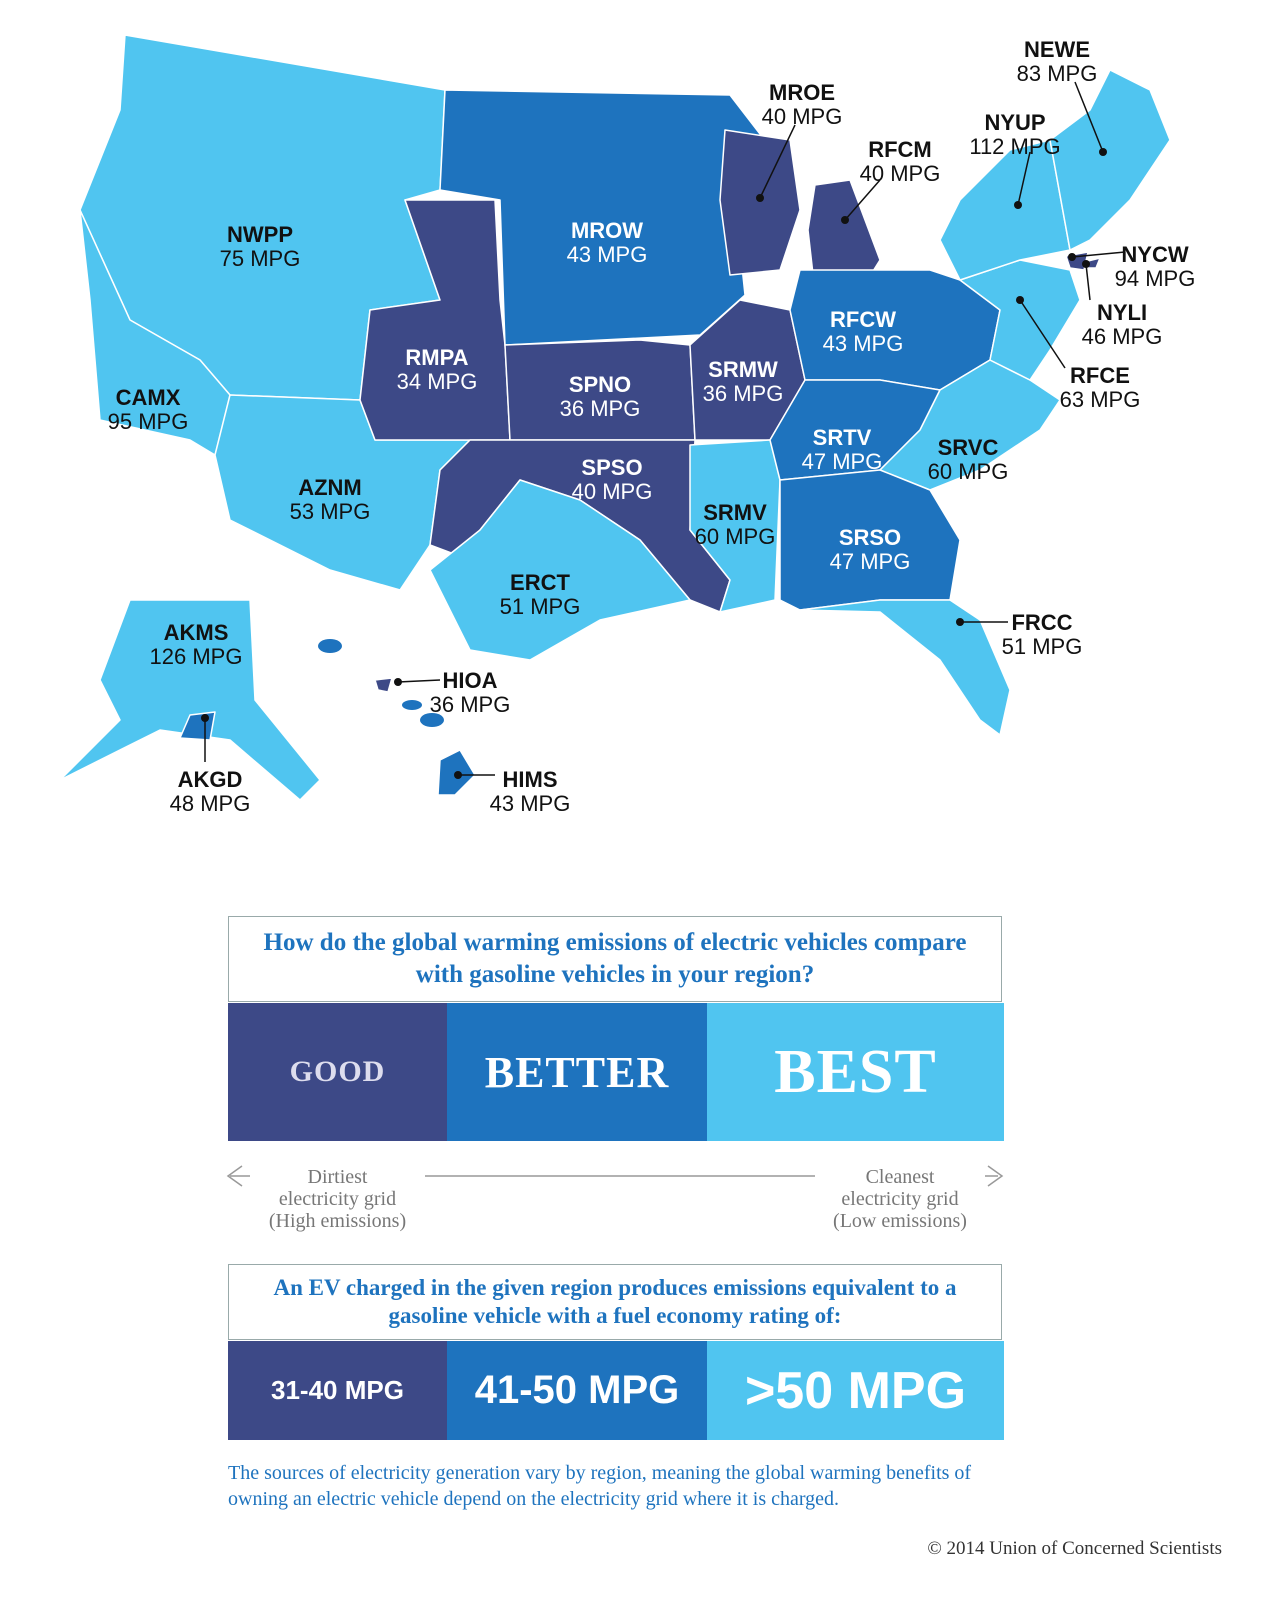  I want to click on dirtiest-note: Dirtiest electricity grid (High emissions), so click(337, 1199).